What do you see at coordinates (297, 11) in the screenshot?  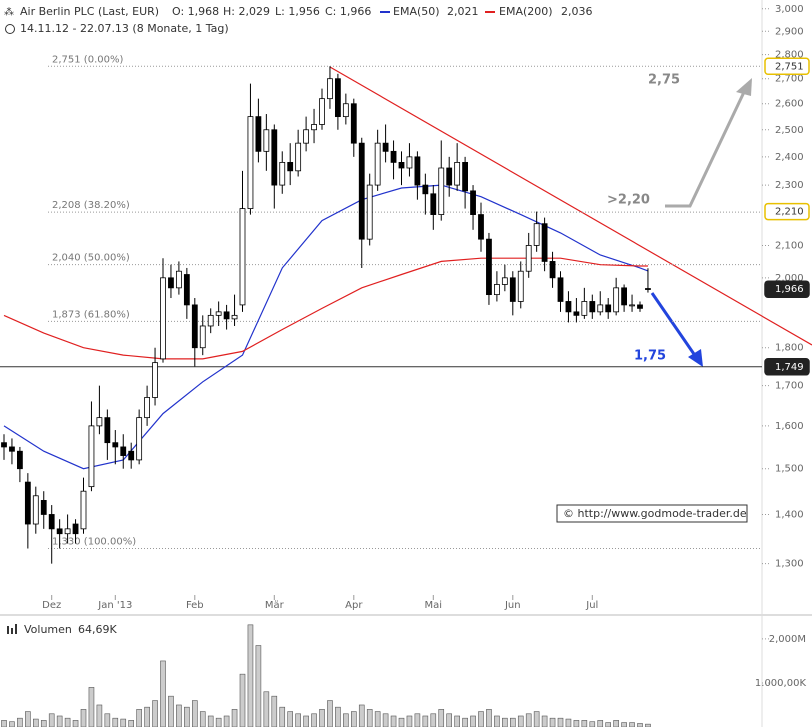 I see `ohlc-text: L: 1,956` at bounding box center [297, 11].